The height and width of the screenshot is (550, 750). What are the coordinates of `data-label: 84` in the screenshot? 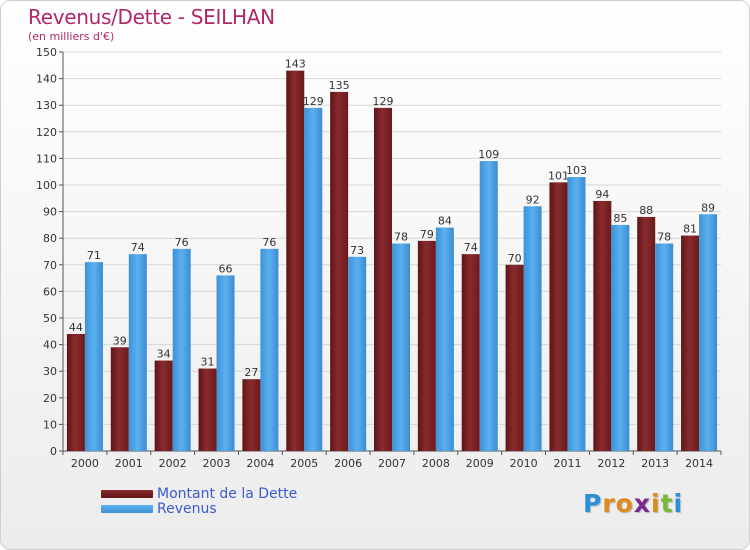 It's located at (445, 221).